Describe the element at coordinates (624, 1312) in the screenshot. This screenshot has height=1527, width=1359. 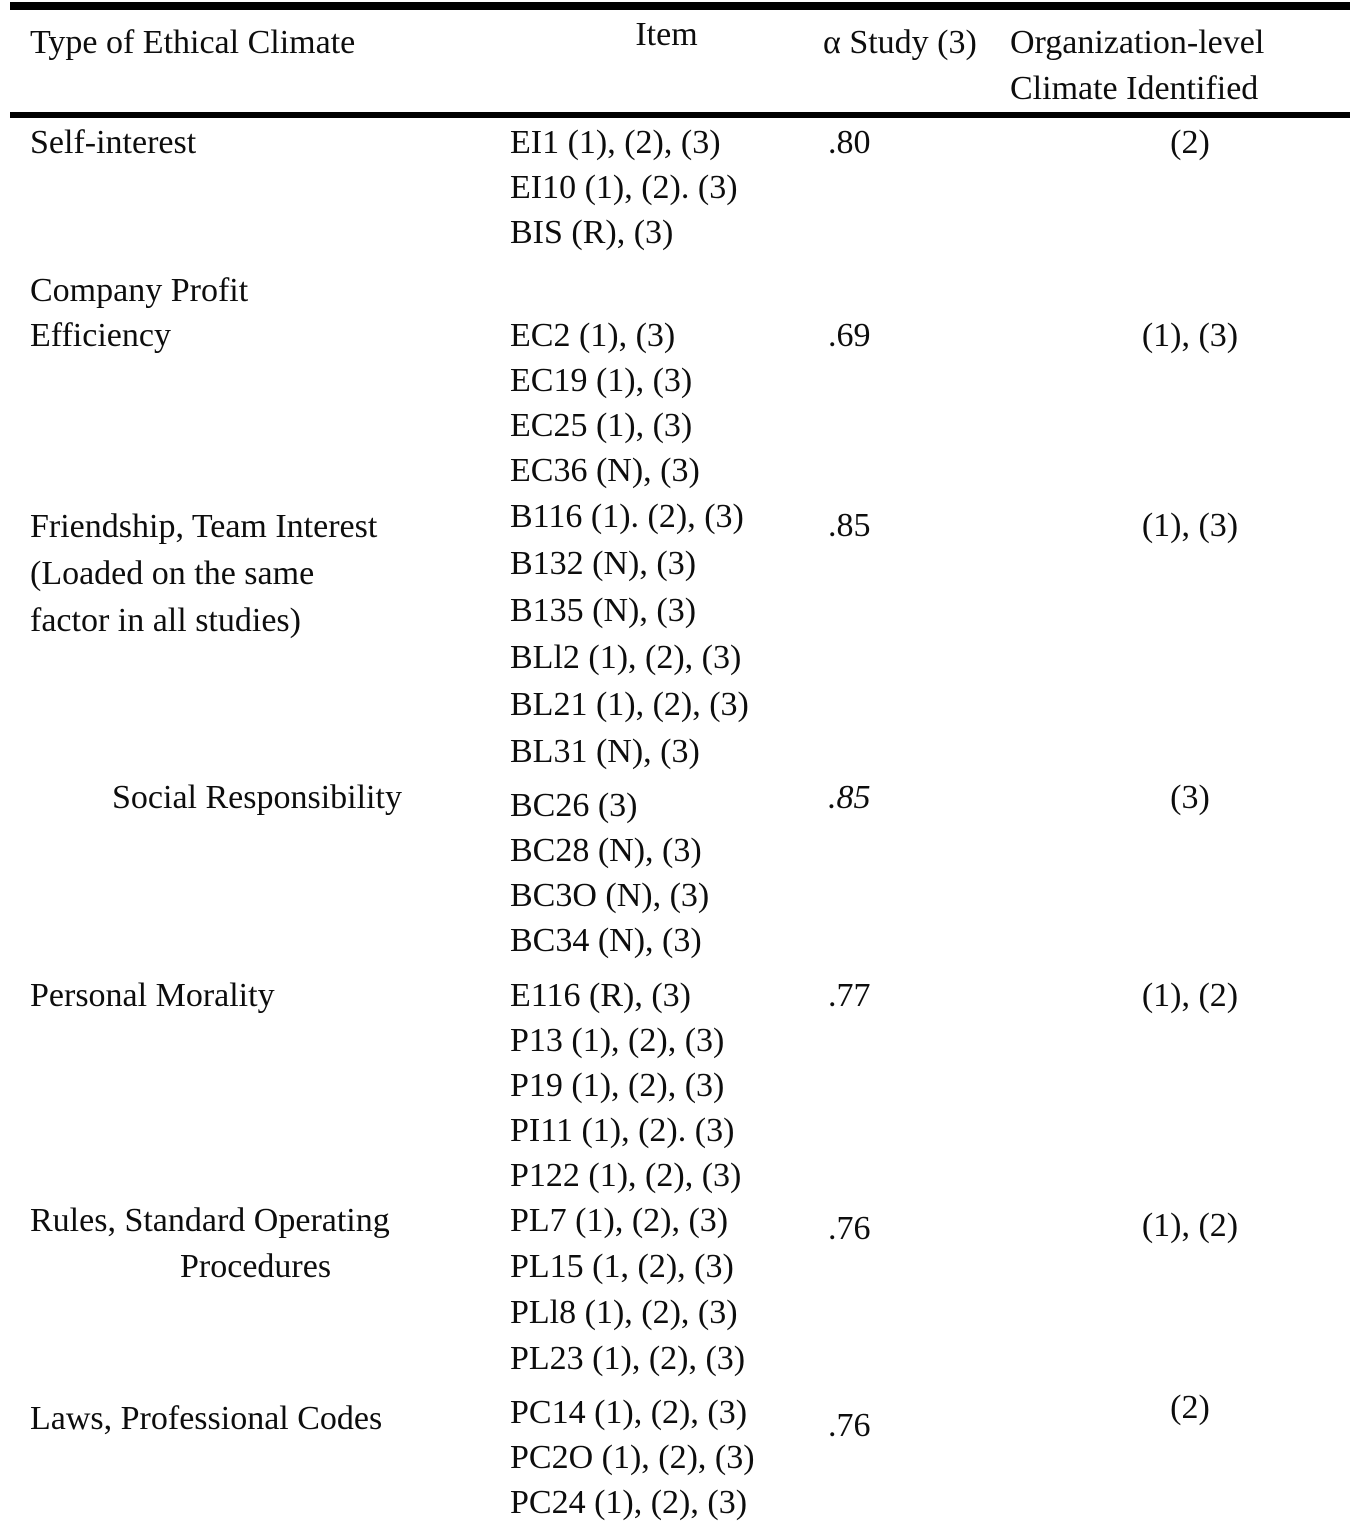
I see `item-code: PLl8 (1), (2), (3)` at that location.